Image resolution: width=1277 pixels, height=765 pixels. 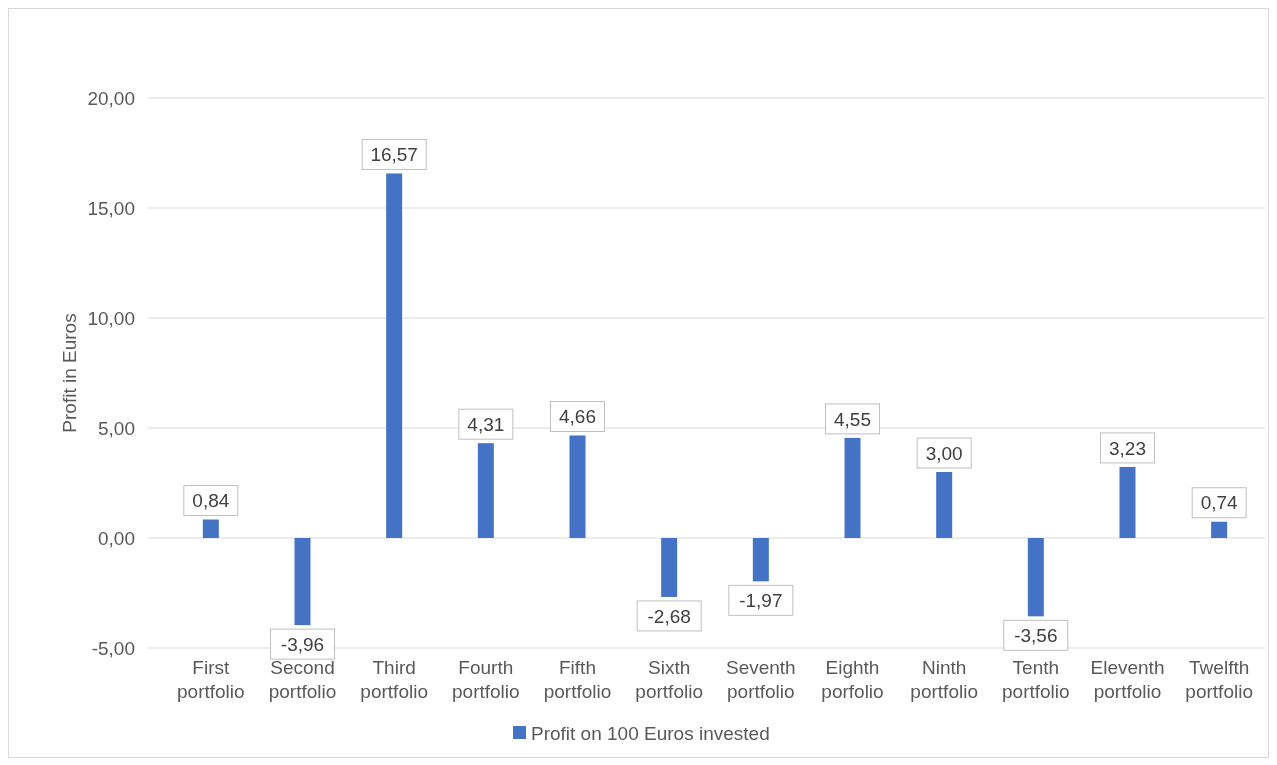 What do you see at coordinates (761, 600) in the screenshot?
I see `data-label: -1,97` at bounding box center [761, 600].